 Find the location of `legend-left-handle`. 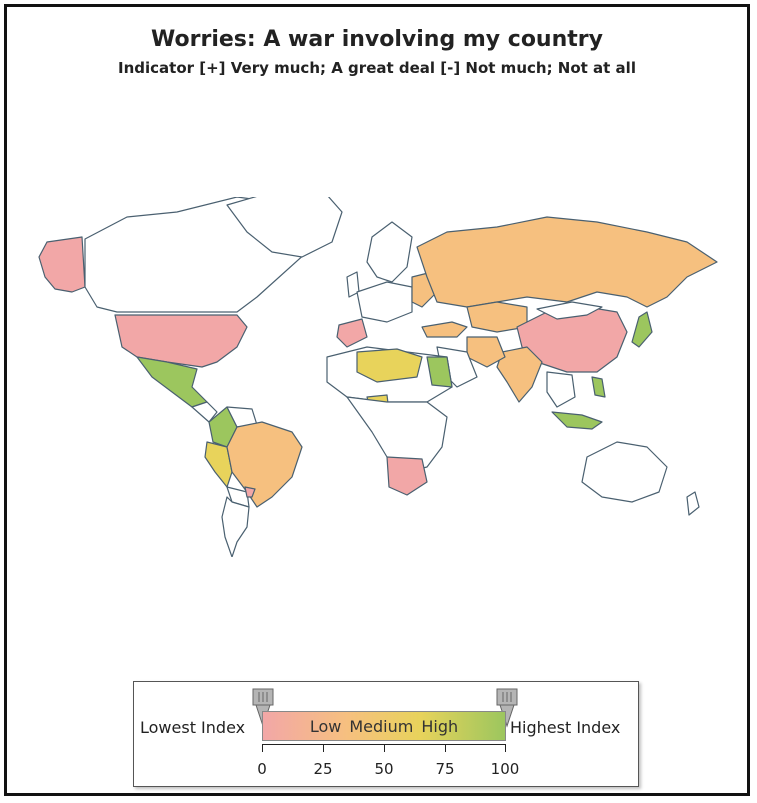

legend-left-handle is located at coordinates (263, 708).